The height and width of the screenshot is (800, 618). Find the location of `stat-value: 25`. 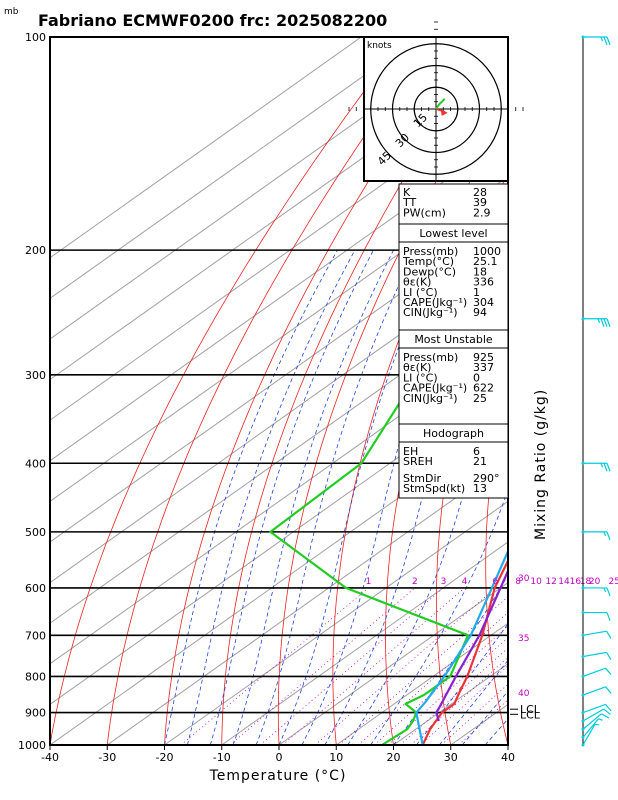

stat-value: 25 is located at coordinates (480, 398).